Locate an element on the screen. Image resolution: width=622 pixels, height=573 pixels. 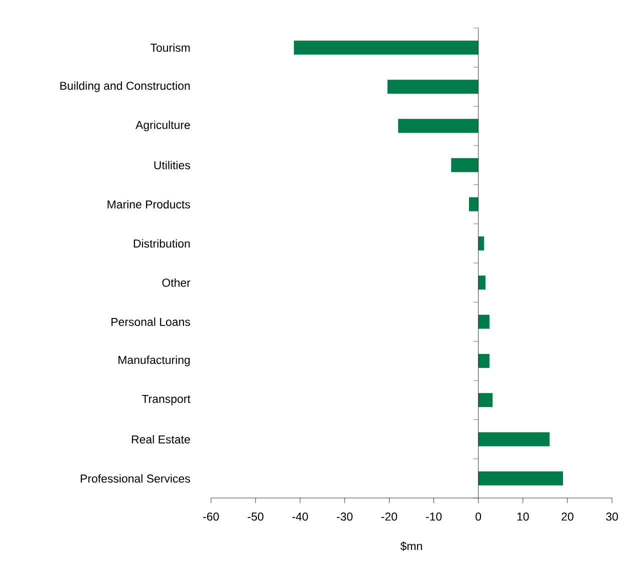
y-tick-label: Building and Construction is located at coordinates (125, 86).